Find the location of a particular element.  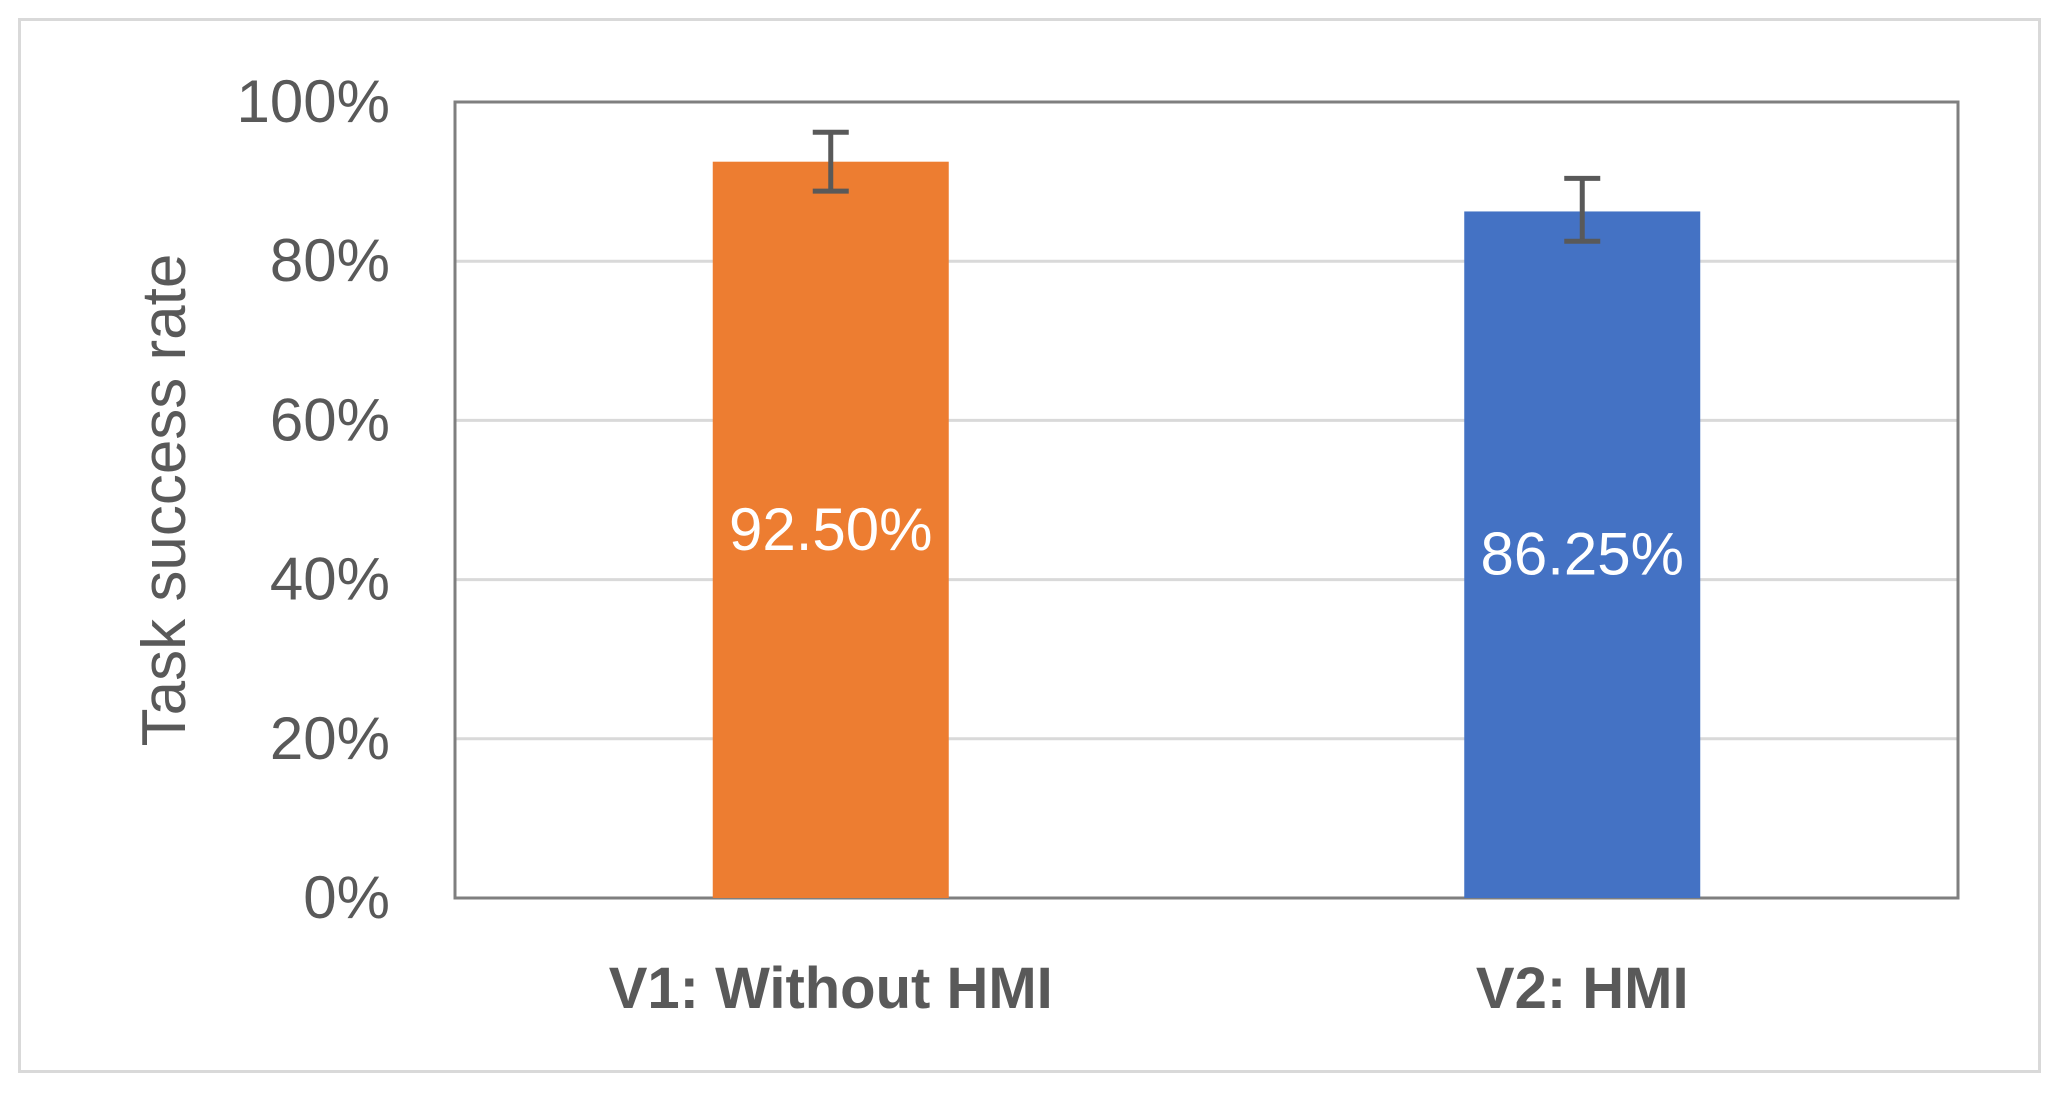

y-tick-label: 60% is located at coordinates (330, 419).